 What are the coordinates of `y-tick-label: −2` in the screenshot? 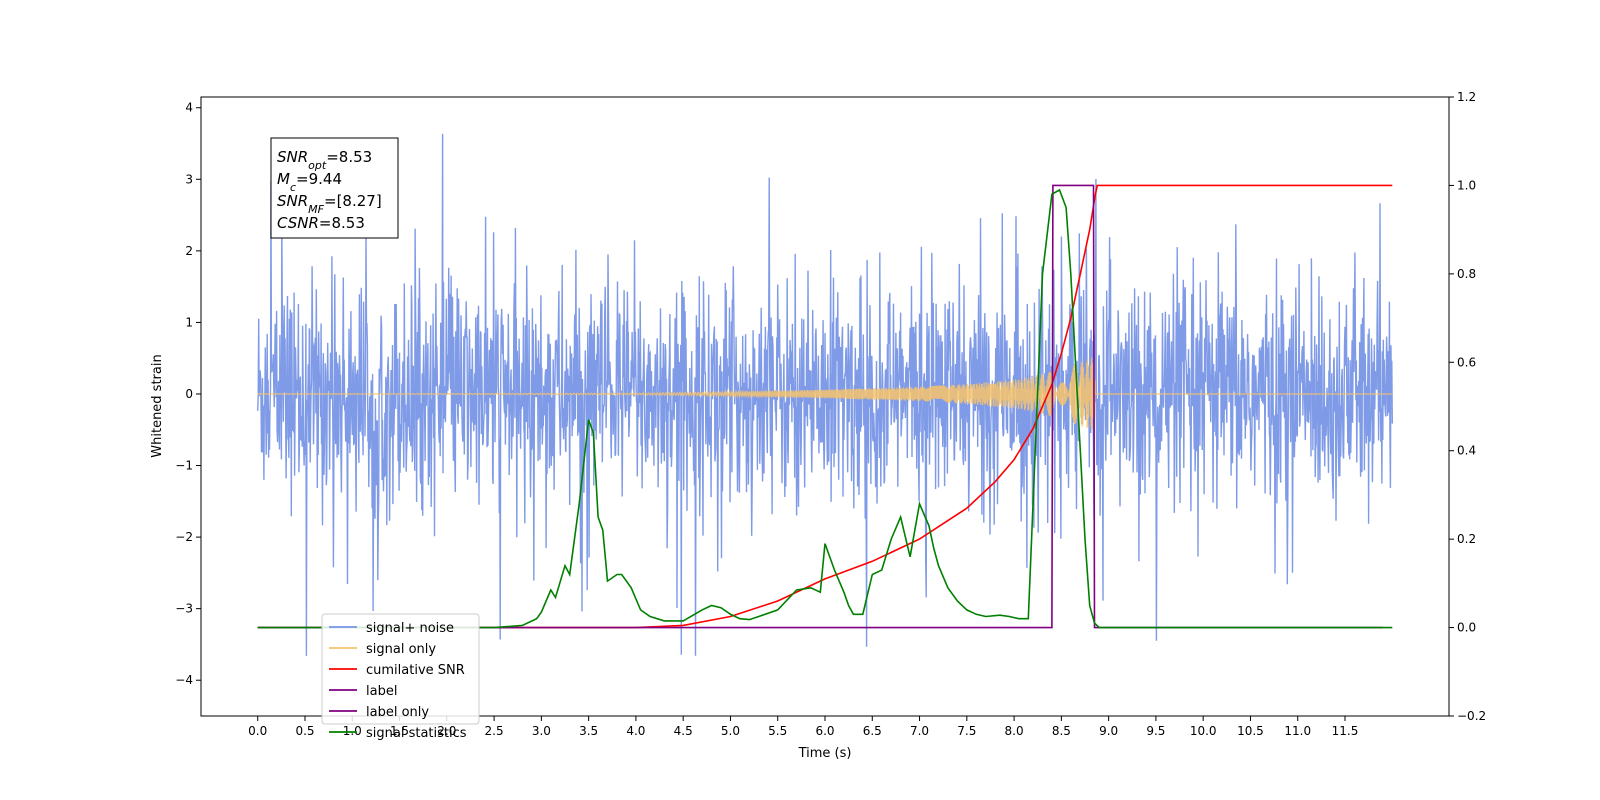 It's located at (184, 537).